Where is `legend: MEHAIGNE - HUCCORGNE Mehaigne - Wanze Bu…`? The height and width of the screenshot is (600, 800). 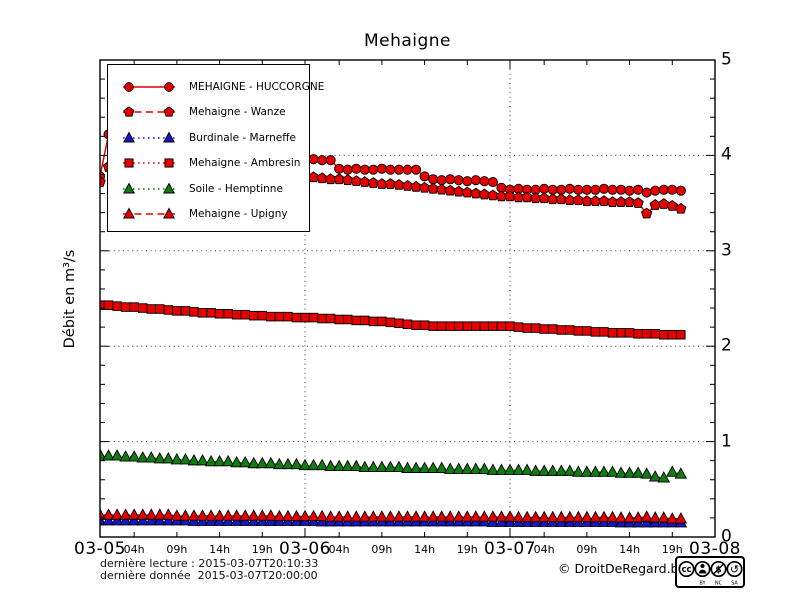
legend: MEHAIGNE - HUCCORGNE Mehaigne - Wanze Bu… is located at coordinates (215, 148).